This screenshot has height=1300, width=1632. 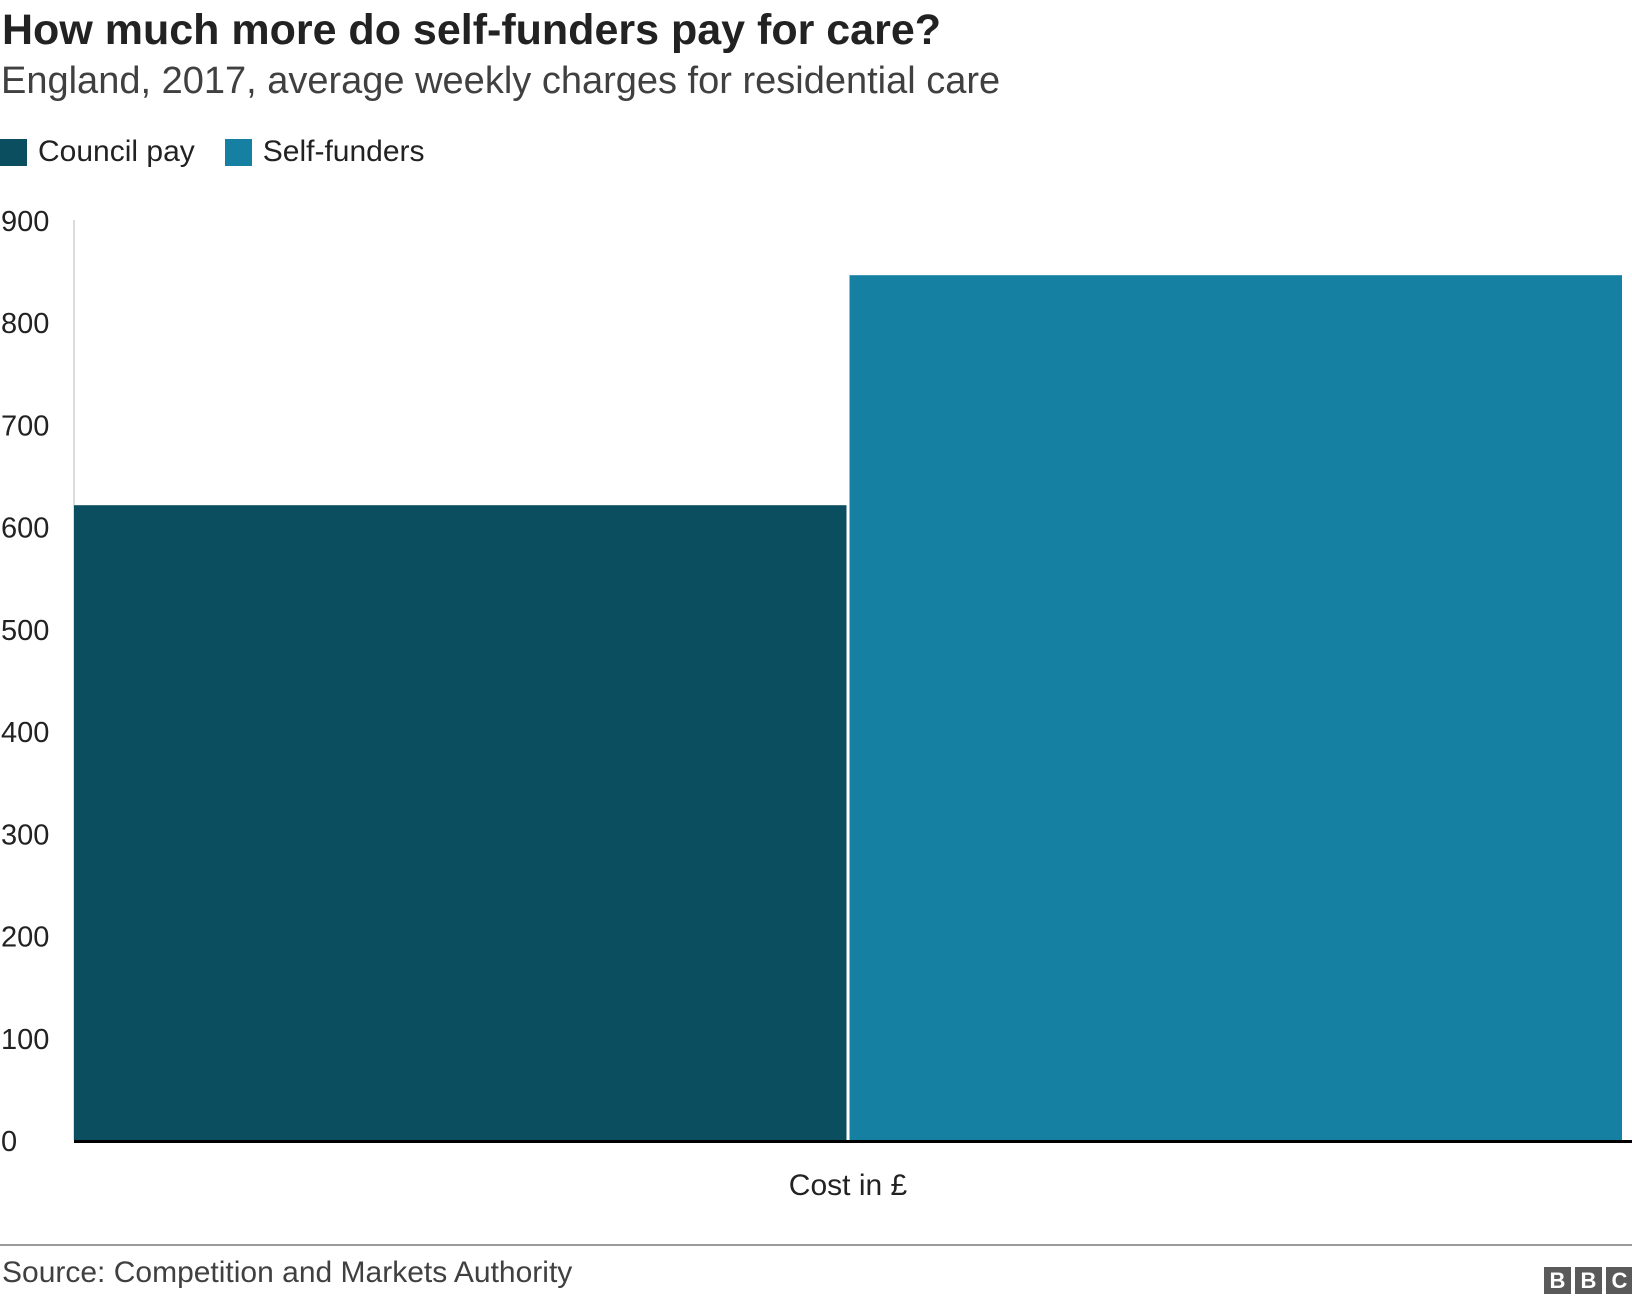 I want to click on chart-legend: Council pay Self-funders, so click(x=227, y=152).